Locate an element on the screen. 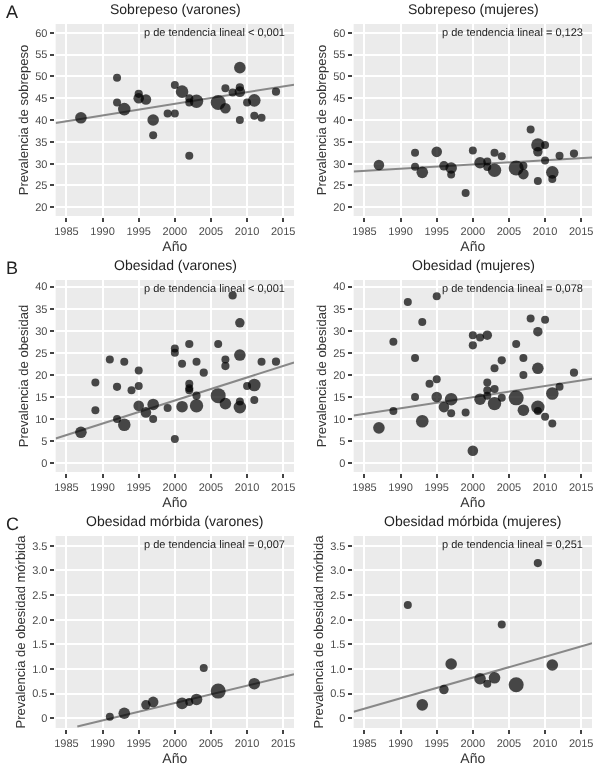  text: A is located at coordinates (12, 12).